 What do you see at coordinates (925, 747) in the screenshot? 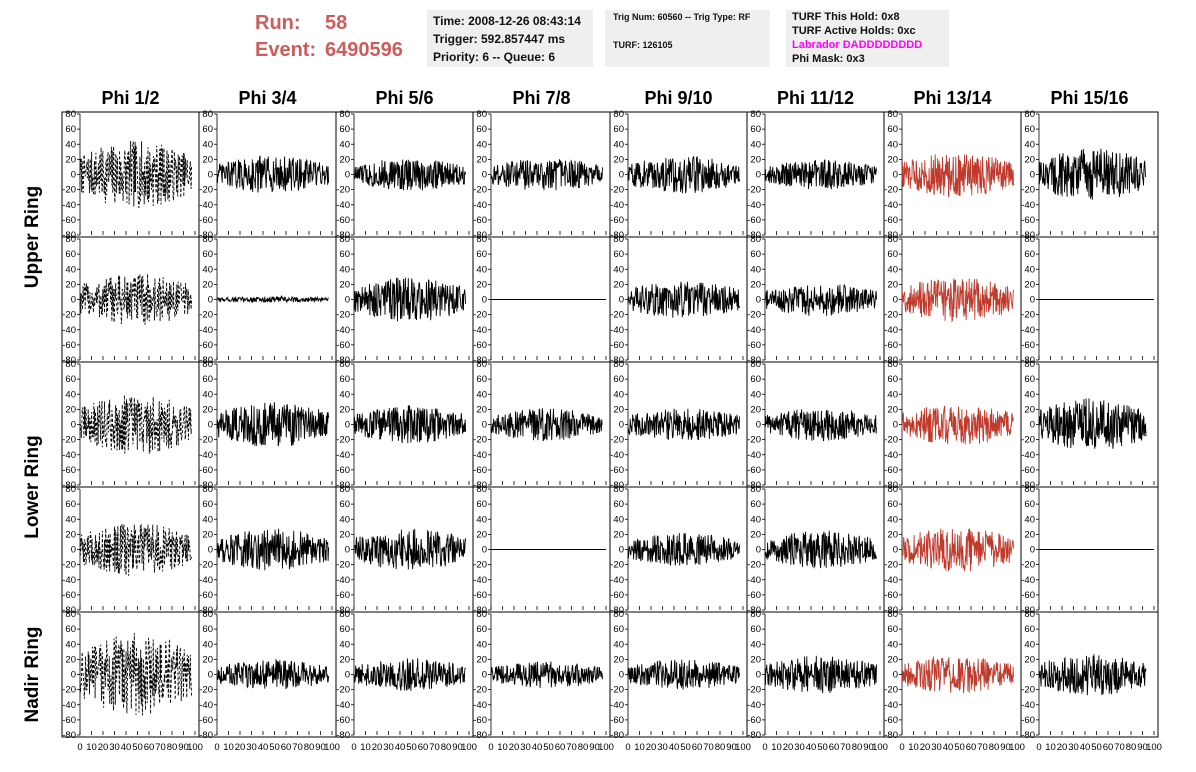
I see `x-tick-label: 20` at bounding box center [925, 747].